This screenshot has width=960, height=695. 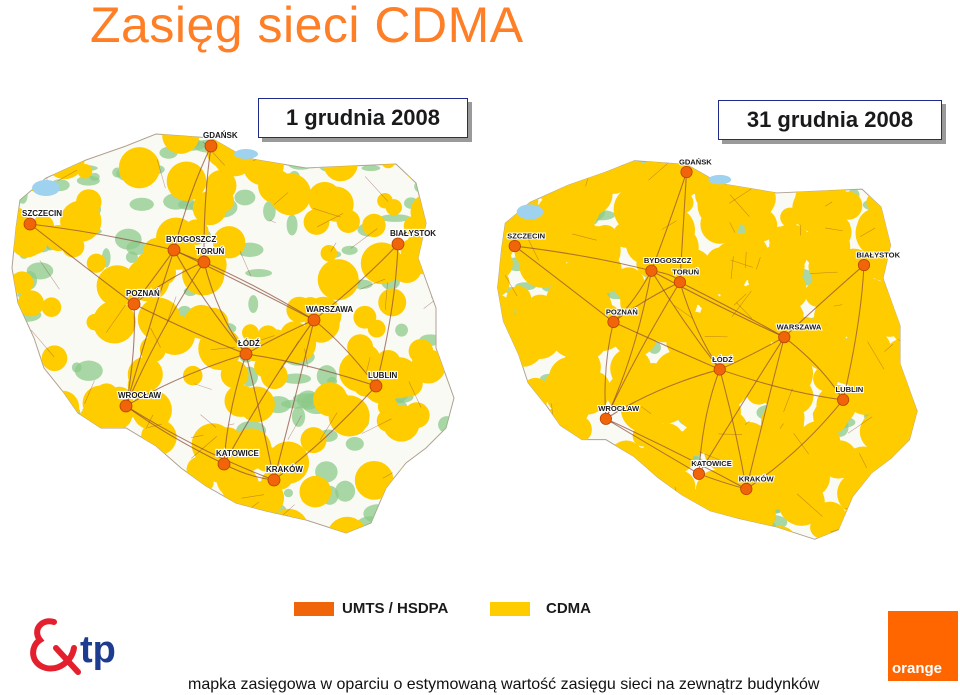 I want to click on map-legend: UMTS / HSDPA CDMA, so click(x=454, y=610).